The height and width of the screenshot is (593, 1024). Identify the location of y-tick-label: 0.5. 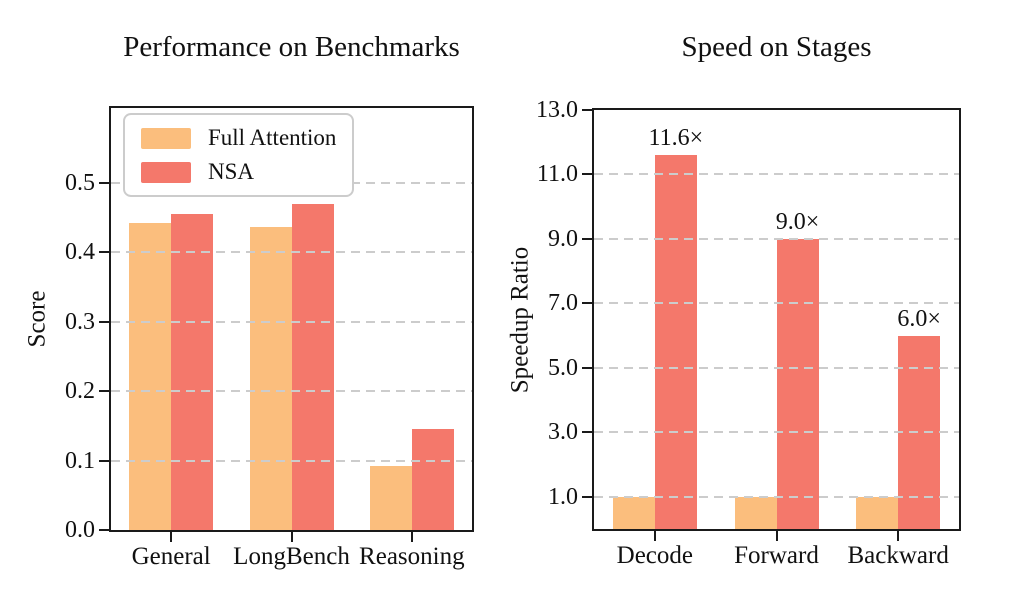
(80, 182).